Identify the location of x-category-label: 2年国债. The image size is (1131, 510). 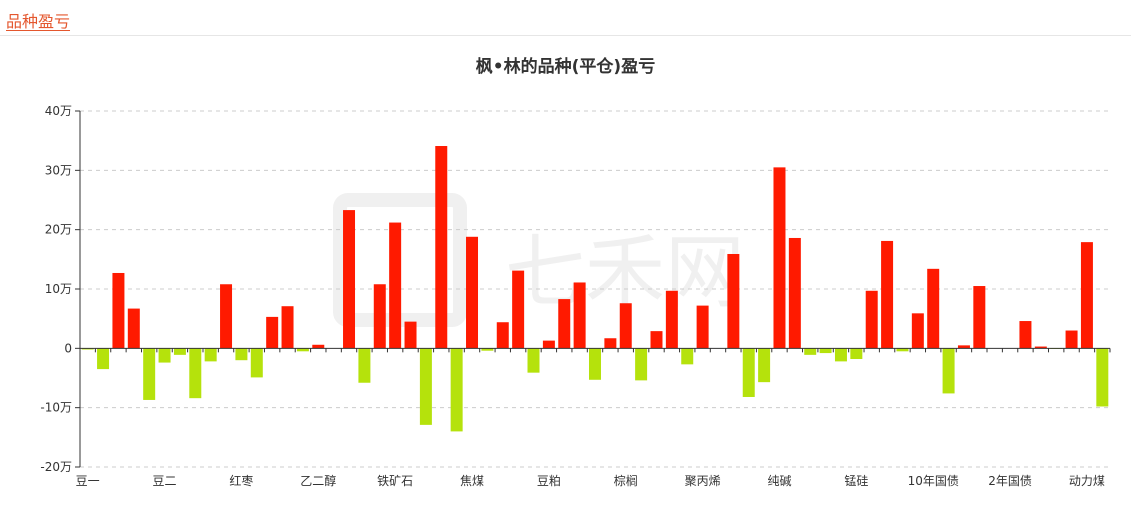
(1010, 481).